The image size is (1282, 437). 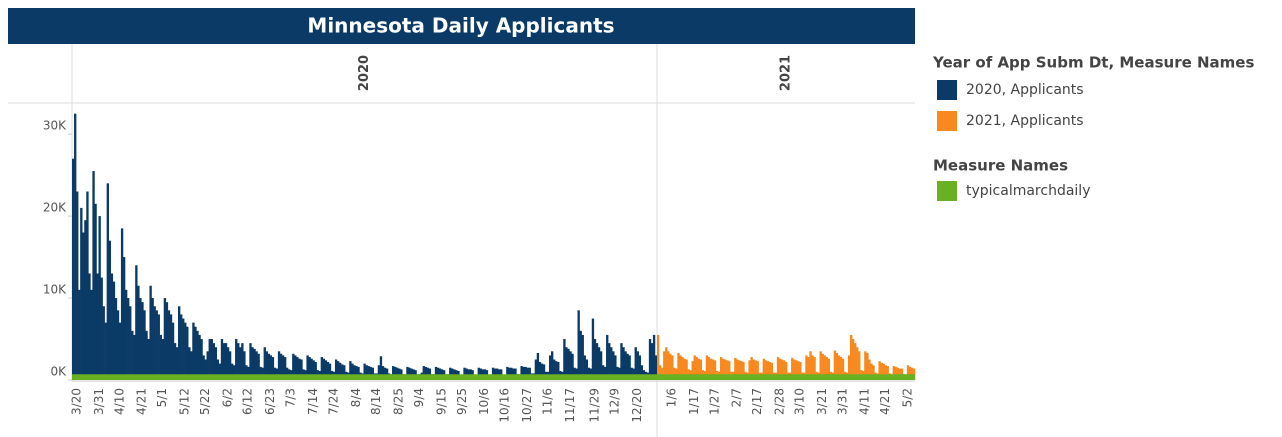 I want to click on x-tick-label: 9/4, so click(x=419, y=397).